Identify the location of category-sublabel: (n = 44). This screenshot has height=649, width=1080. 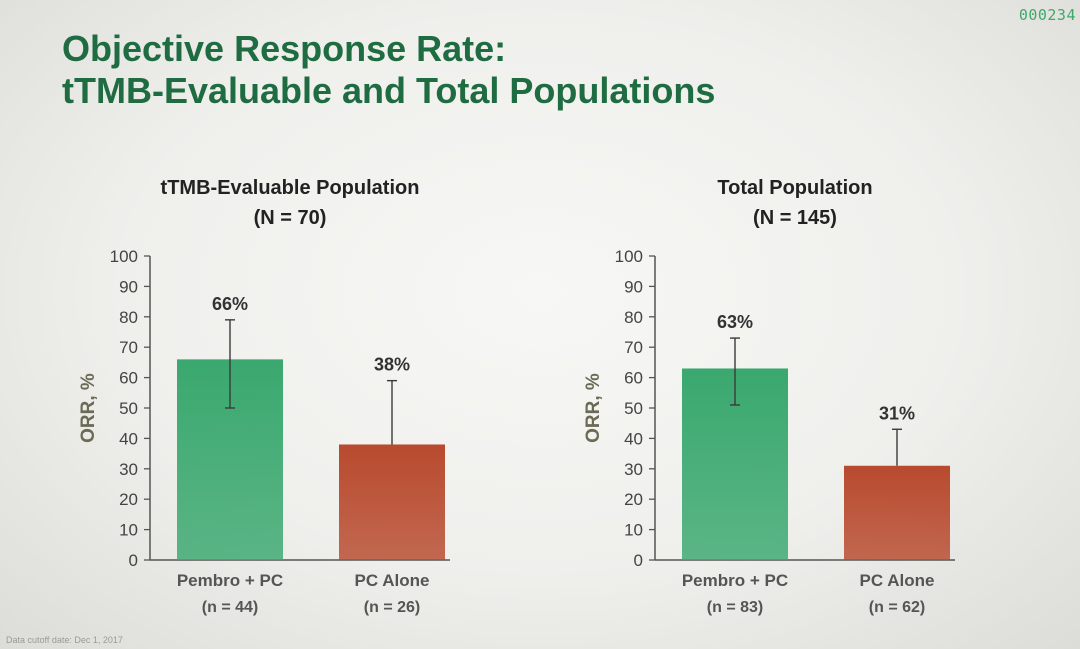
(230, 607).